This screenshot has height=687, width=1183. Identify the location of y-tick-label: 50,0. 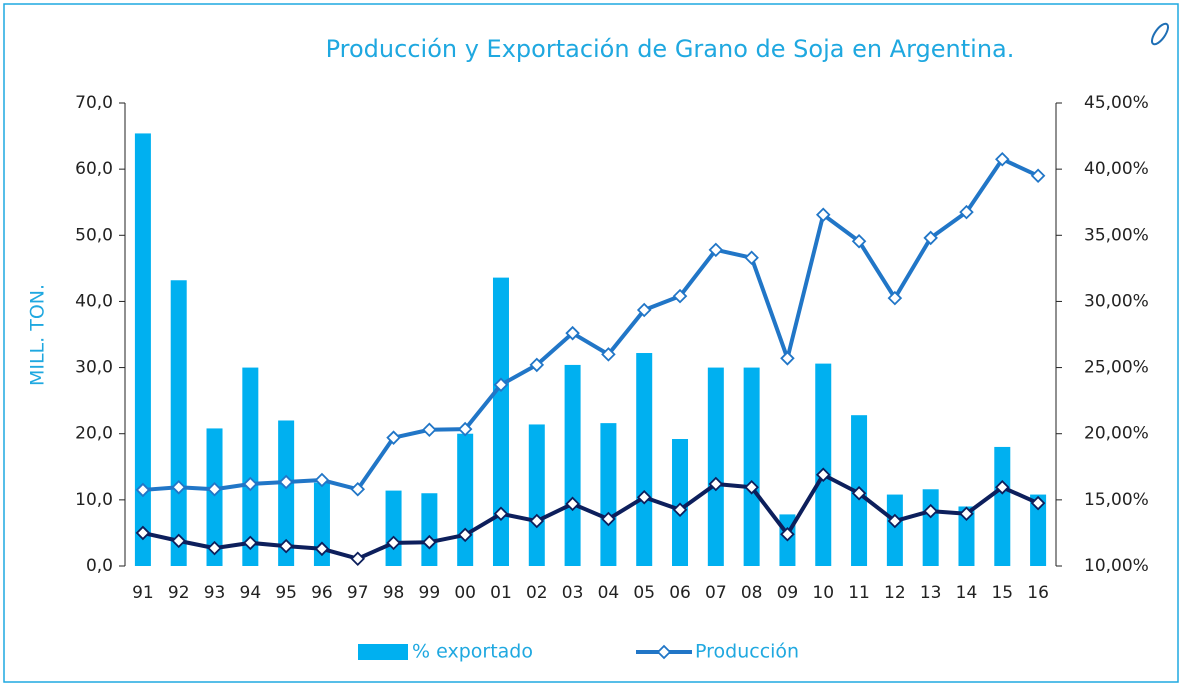
(94, 235).